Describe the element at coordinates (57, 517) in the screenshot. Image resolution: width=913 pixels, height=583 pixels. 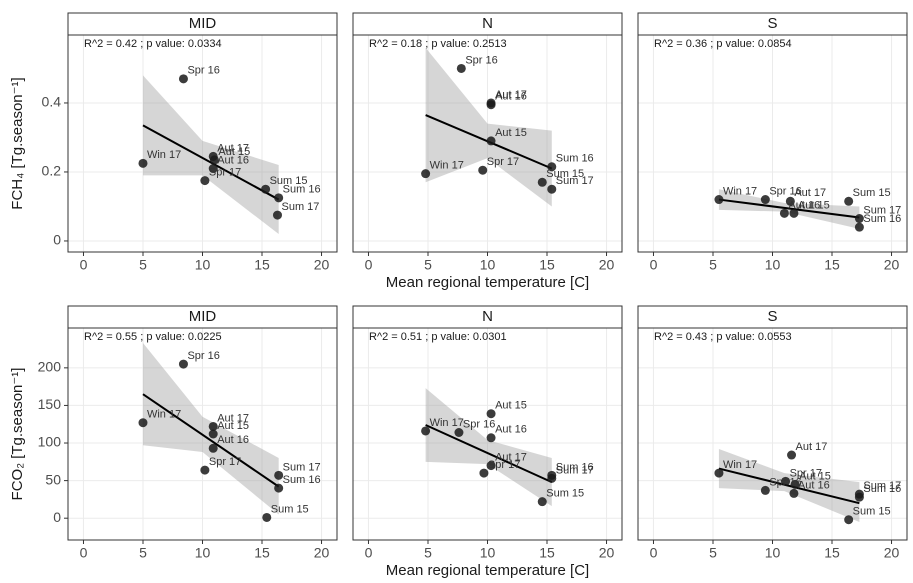
I see `y-tick-label: 0` at that location.